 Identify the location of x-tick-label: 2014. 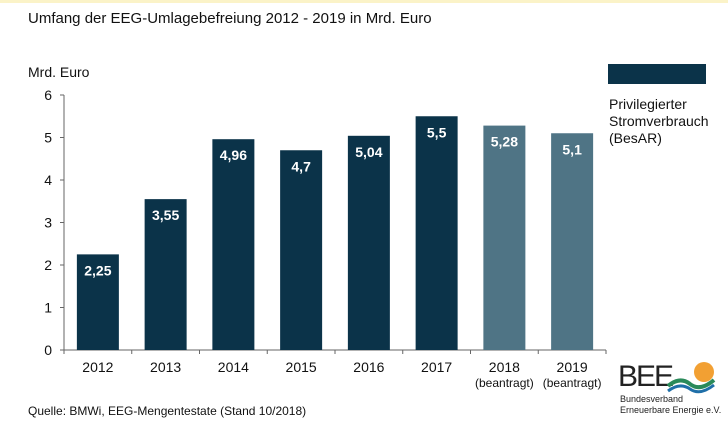
(233, 367).